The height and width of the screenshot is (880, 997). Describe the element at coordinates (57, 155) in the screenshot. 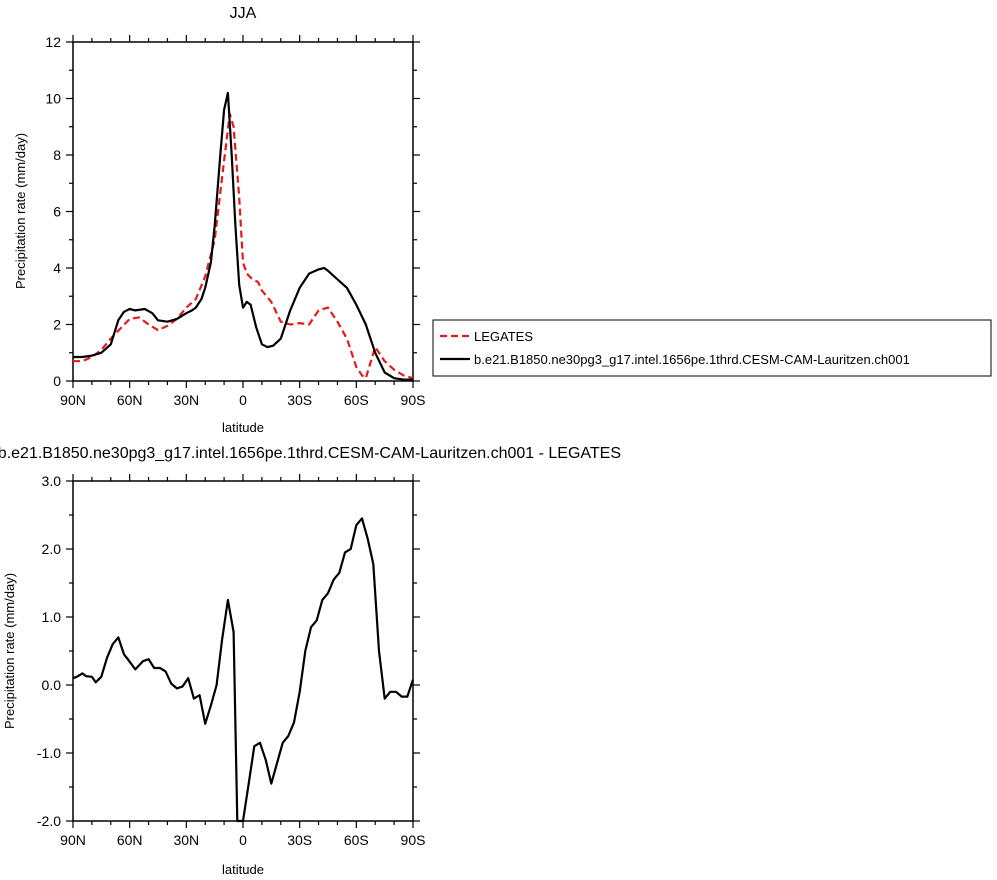

I see `top-y-tick-label: 8` at that location.